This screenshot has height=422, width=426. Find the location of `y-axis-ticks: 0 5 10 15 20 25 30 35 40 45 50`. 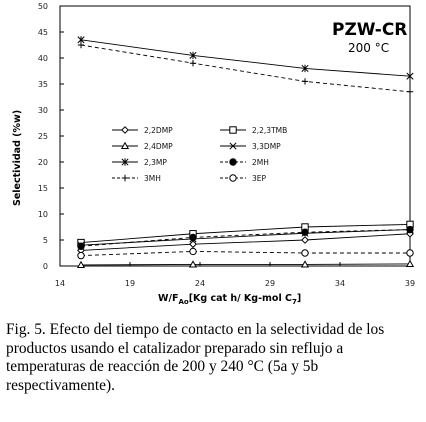

y-axis-ticks: 0 5 10 15 20 25 30 35 40 45 50 is located at coordinates (51, 136).